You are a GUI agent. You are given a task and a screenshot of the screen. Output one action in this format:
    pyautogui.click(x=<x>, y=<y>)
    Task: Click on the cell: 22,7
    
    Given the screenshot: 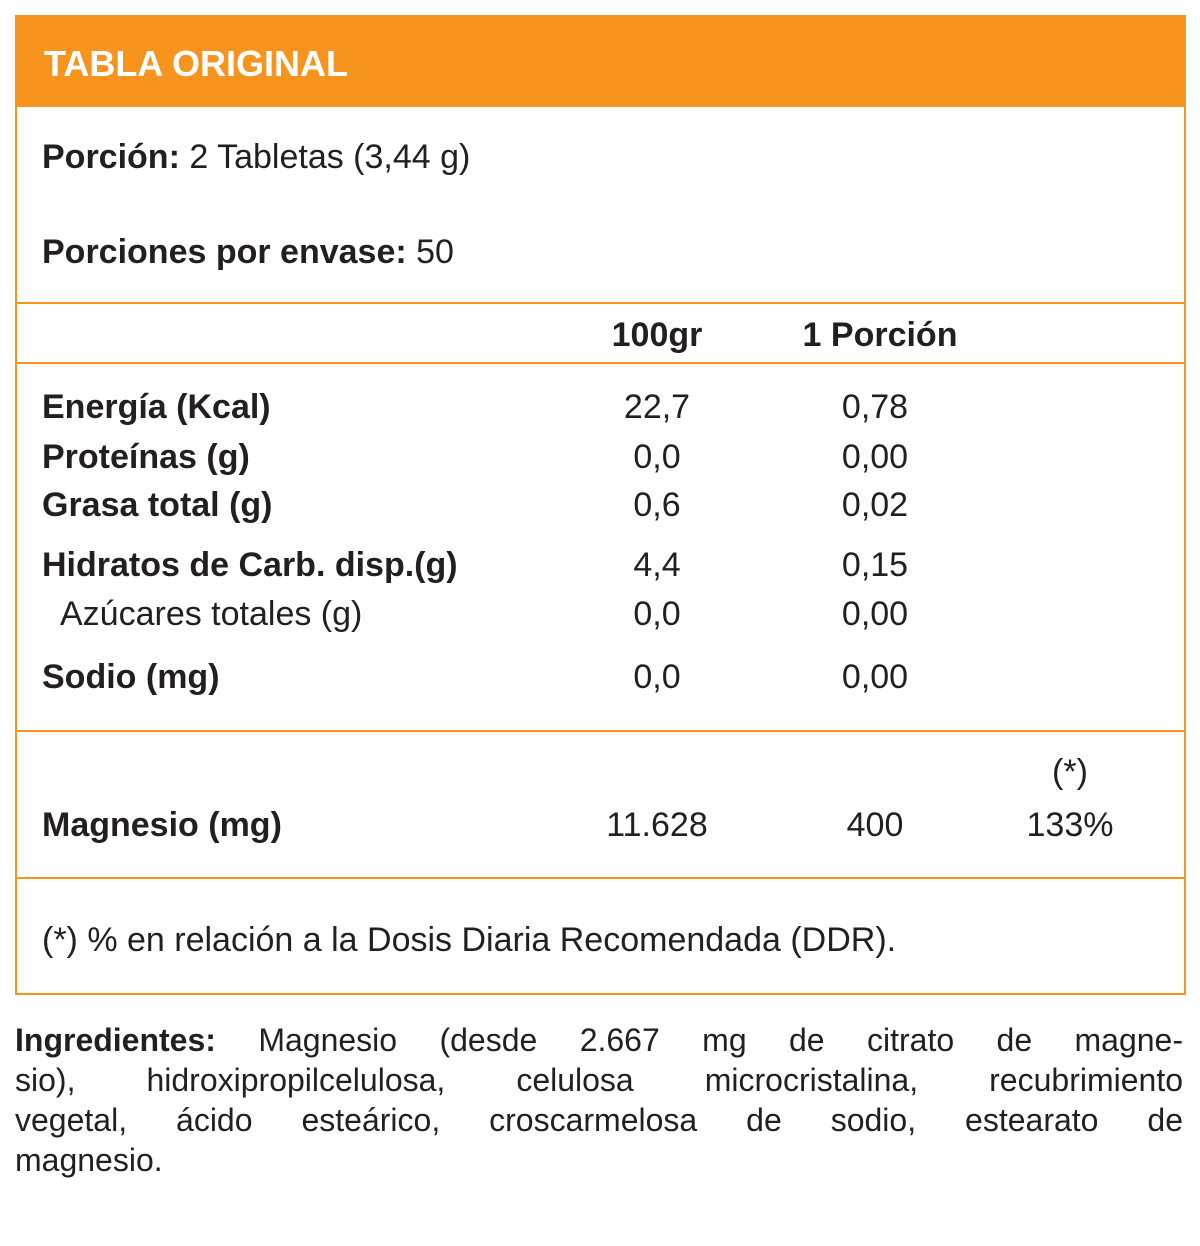 What is the action you would take?
    pyautogui.click(x=657, y=407)
    